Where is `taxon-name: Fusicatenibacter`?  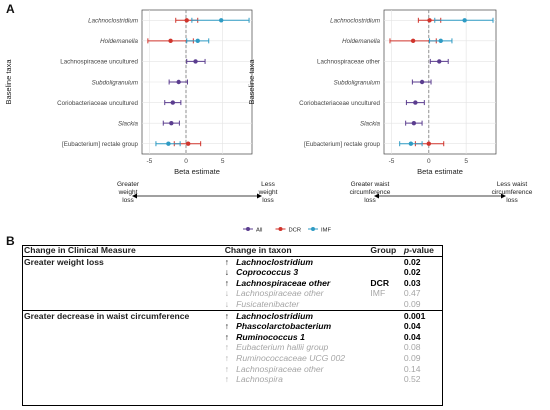
taxon-name: Fusicatenibacter is located at coordinates (268, 303).